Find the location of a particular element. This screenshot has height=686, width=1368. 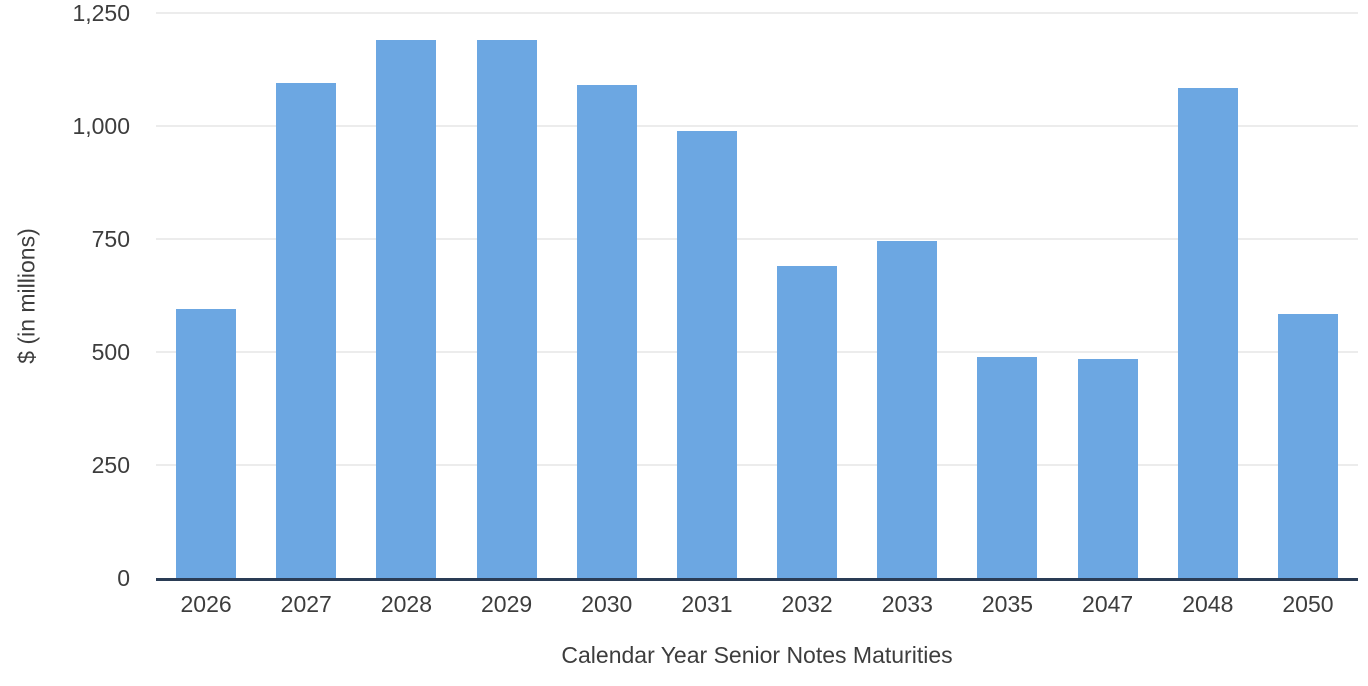

x-tick-label: 2035 is located at coordinates (1007, 604).